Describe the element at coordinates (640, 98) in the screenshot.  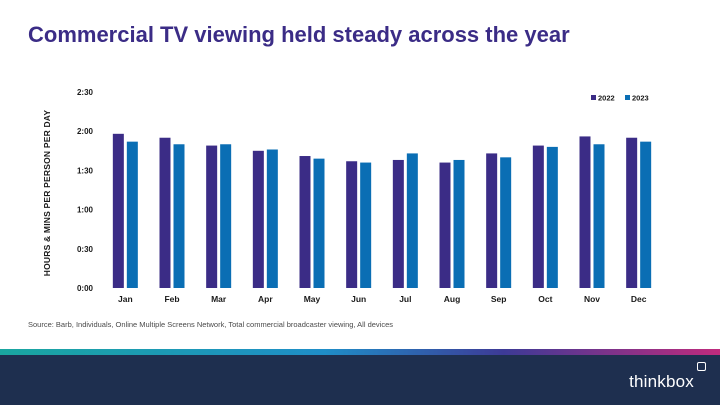
I see `legend-label-2023: 2023` at that location.